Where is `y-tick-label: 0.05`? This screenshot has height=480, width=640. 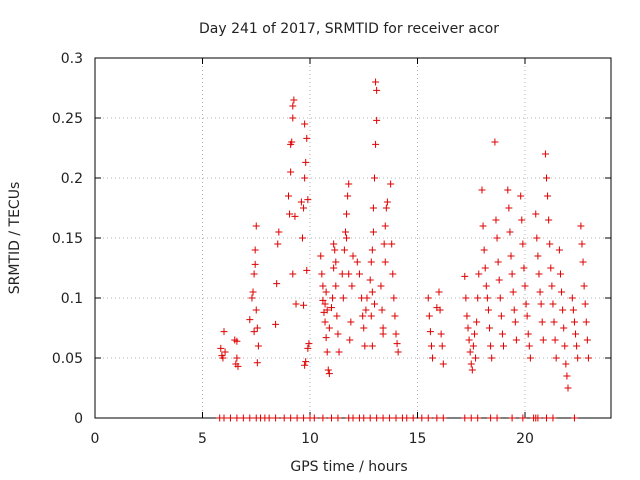
y-tick-label: 0.05 is located at coordinates (67, 359).